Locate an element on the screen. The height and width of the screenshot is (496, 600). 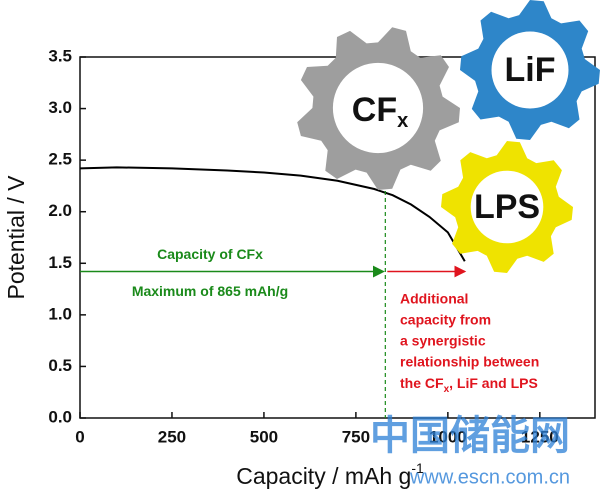
watermark: 中国储能网 is located at coordinates (470, 436).